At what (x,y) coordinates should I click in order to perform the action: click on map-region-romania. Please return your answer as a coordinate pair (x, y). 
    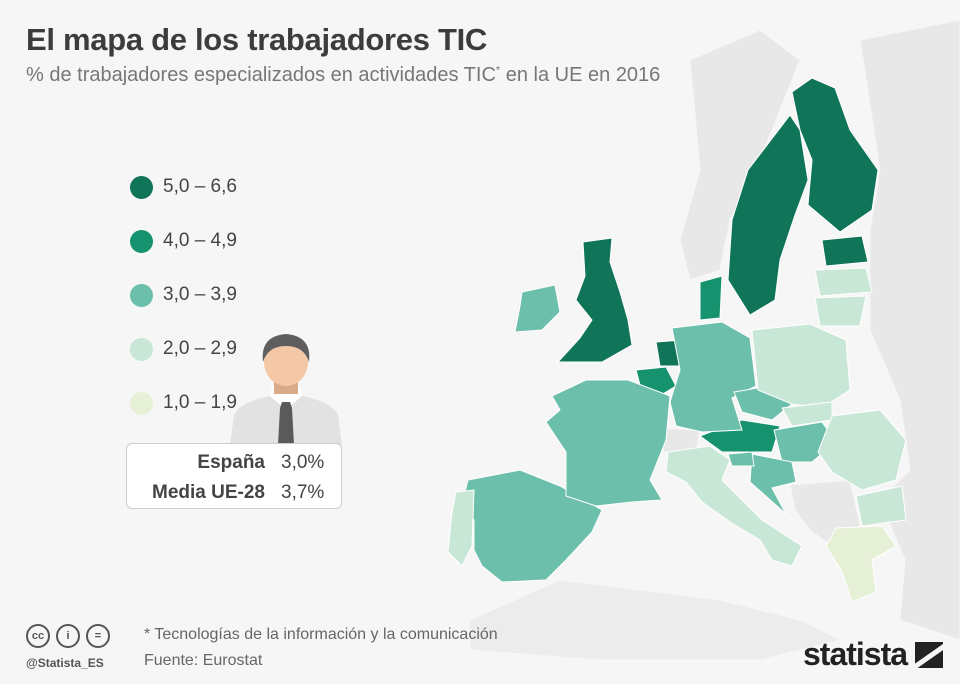
    Looking at the image, I should click on (862, 450).